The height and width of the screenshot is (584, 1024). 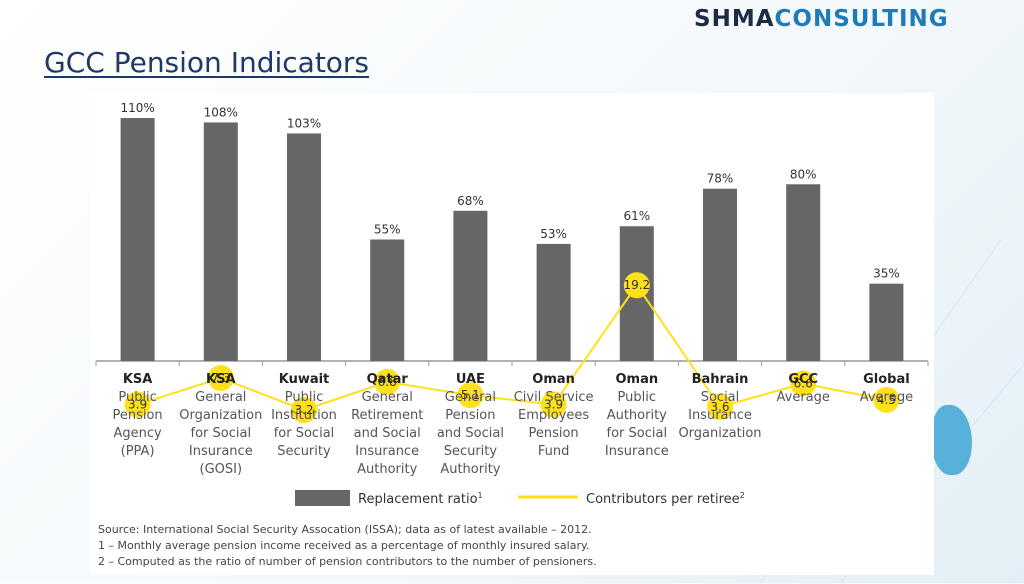 What do you see at coordinates (221, 469) in the screenshot?
I see `category-label: (GOSI)` at bounding box center [221, 469].